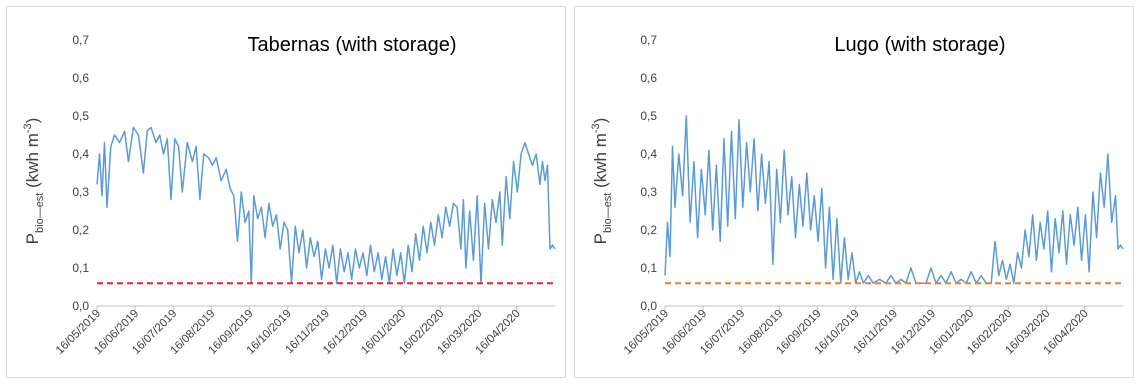 The image size is (1134, 387). Describe the element at coordinates (352, 45) in the screenshot. I see `chart-title: Tabernas (with storage)` at that location.